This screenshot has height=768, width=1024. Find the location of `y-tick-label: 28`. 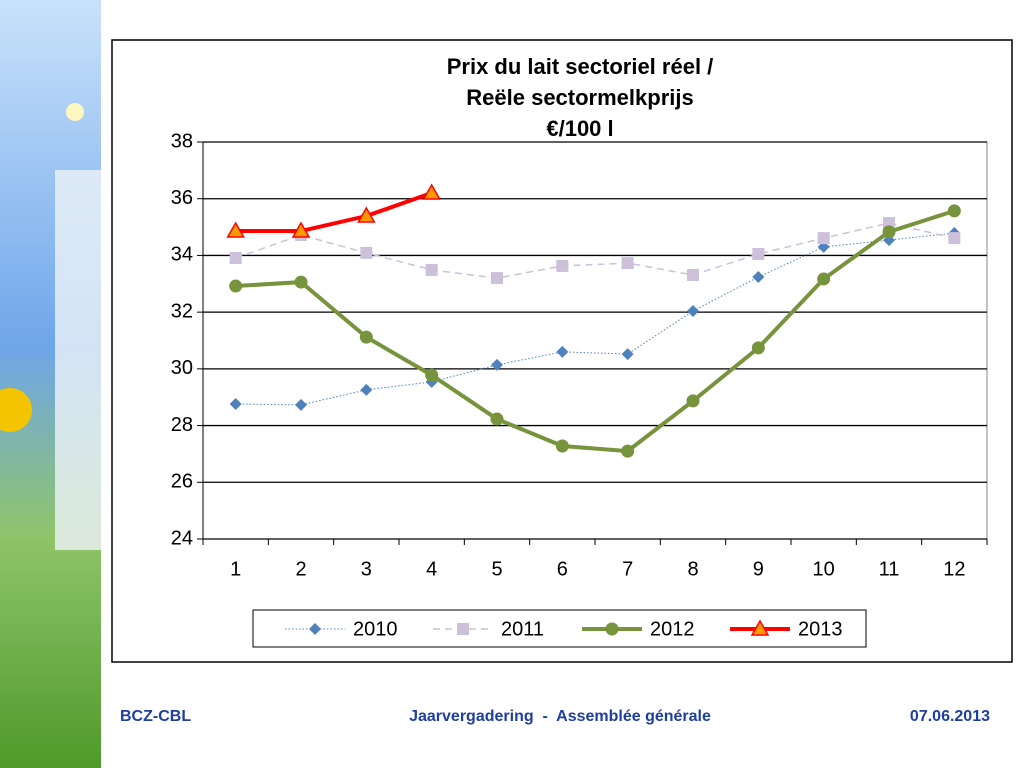

y-tick-label: 28 is located at coordinates (182, 425).